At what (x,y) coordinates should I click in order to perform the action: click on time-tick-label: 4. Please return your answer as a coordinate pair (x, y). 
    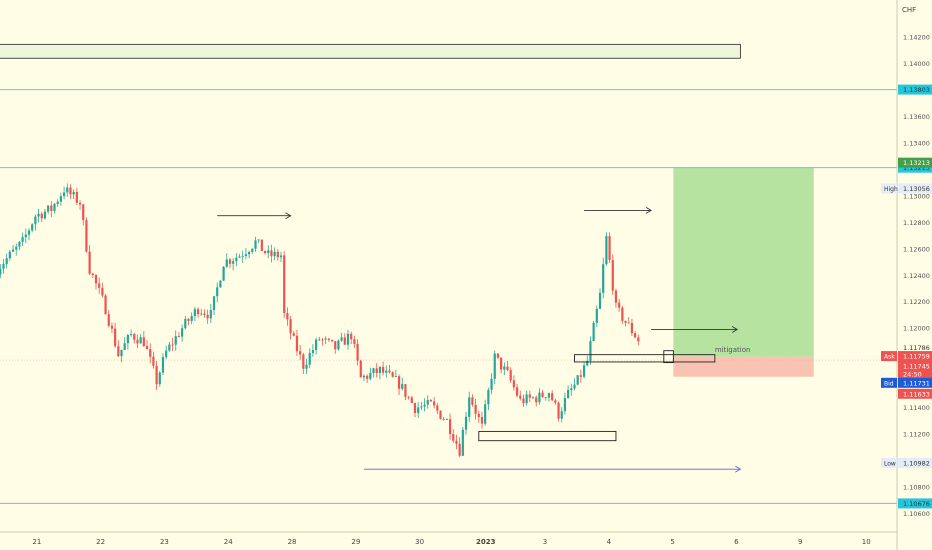
    Looking at the image, I should click on (609, 542).